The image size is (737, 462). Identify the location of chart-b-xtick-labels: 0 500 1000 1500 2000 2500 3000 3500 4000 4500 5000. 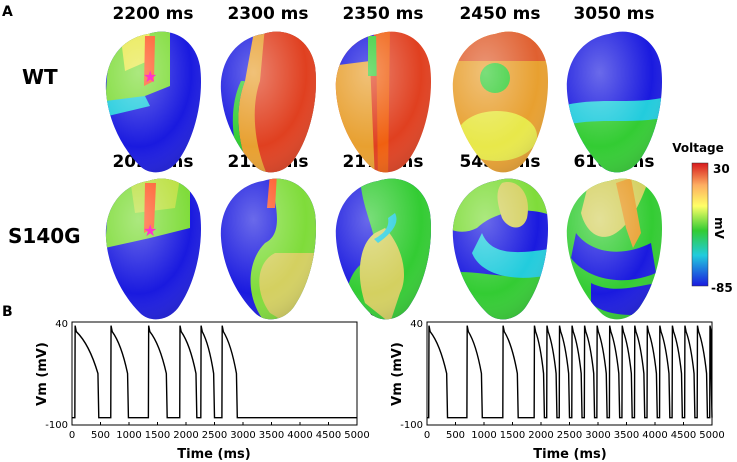
(219, 435).